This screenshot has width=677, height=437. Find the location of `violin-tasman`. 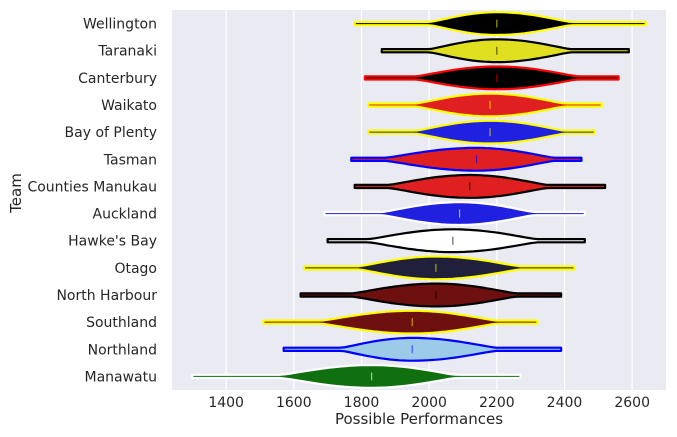

violin-tasman is located at coordinates (466, 159).